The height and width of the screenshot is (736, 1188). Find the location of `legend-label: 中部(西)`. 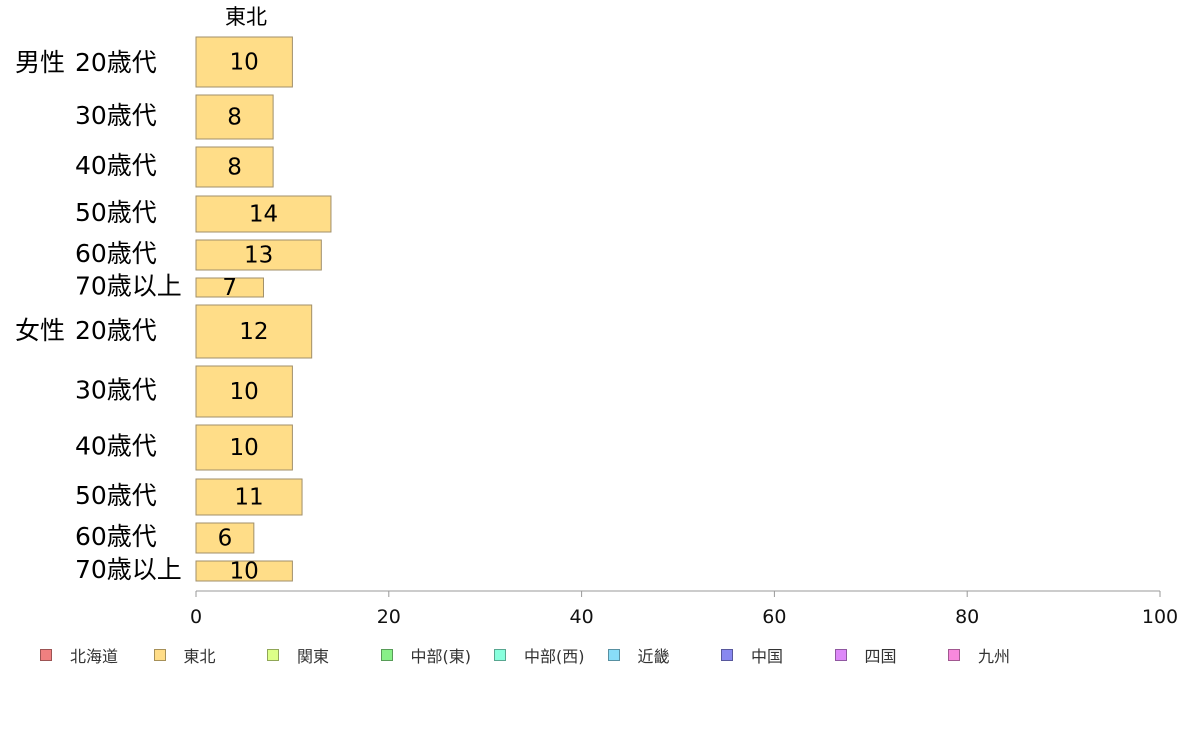

legend-label: 中部(西) is located at coordinates (554, 656).